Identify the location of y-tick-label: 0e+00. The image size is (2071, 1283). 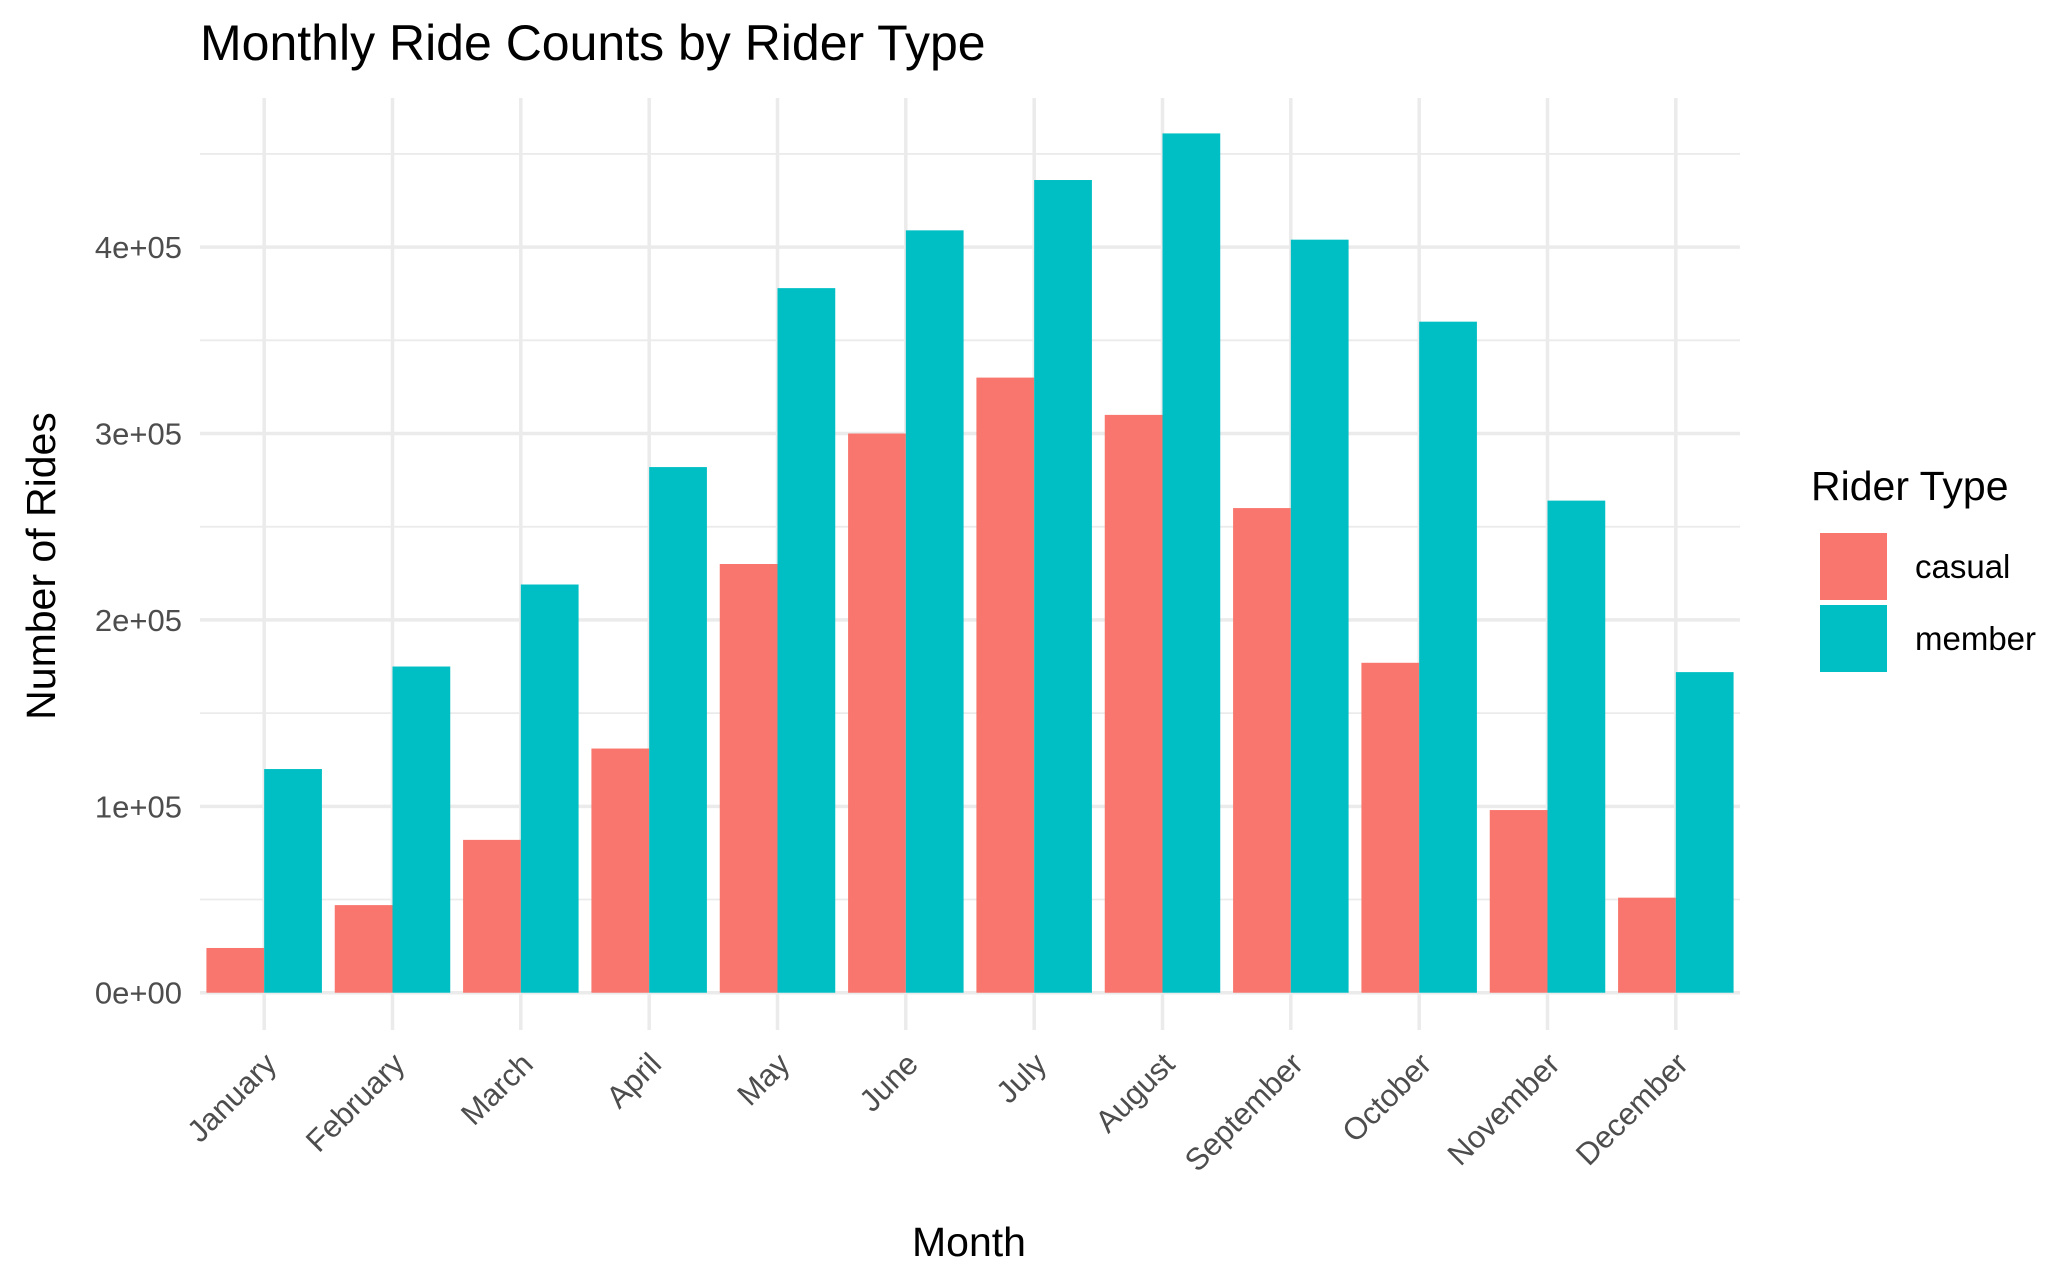
(138, 993).